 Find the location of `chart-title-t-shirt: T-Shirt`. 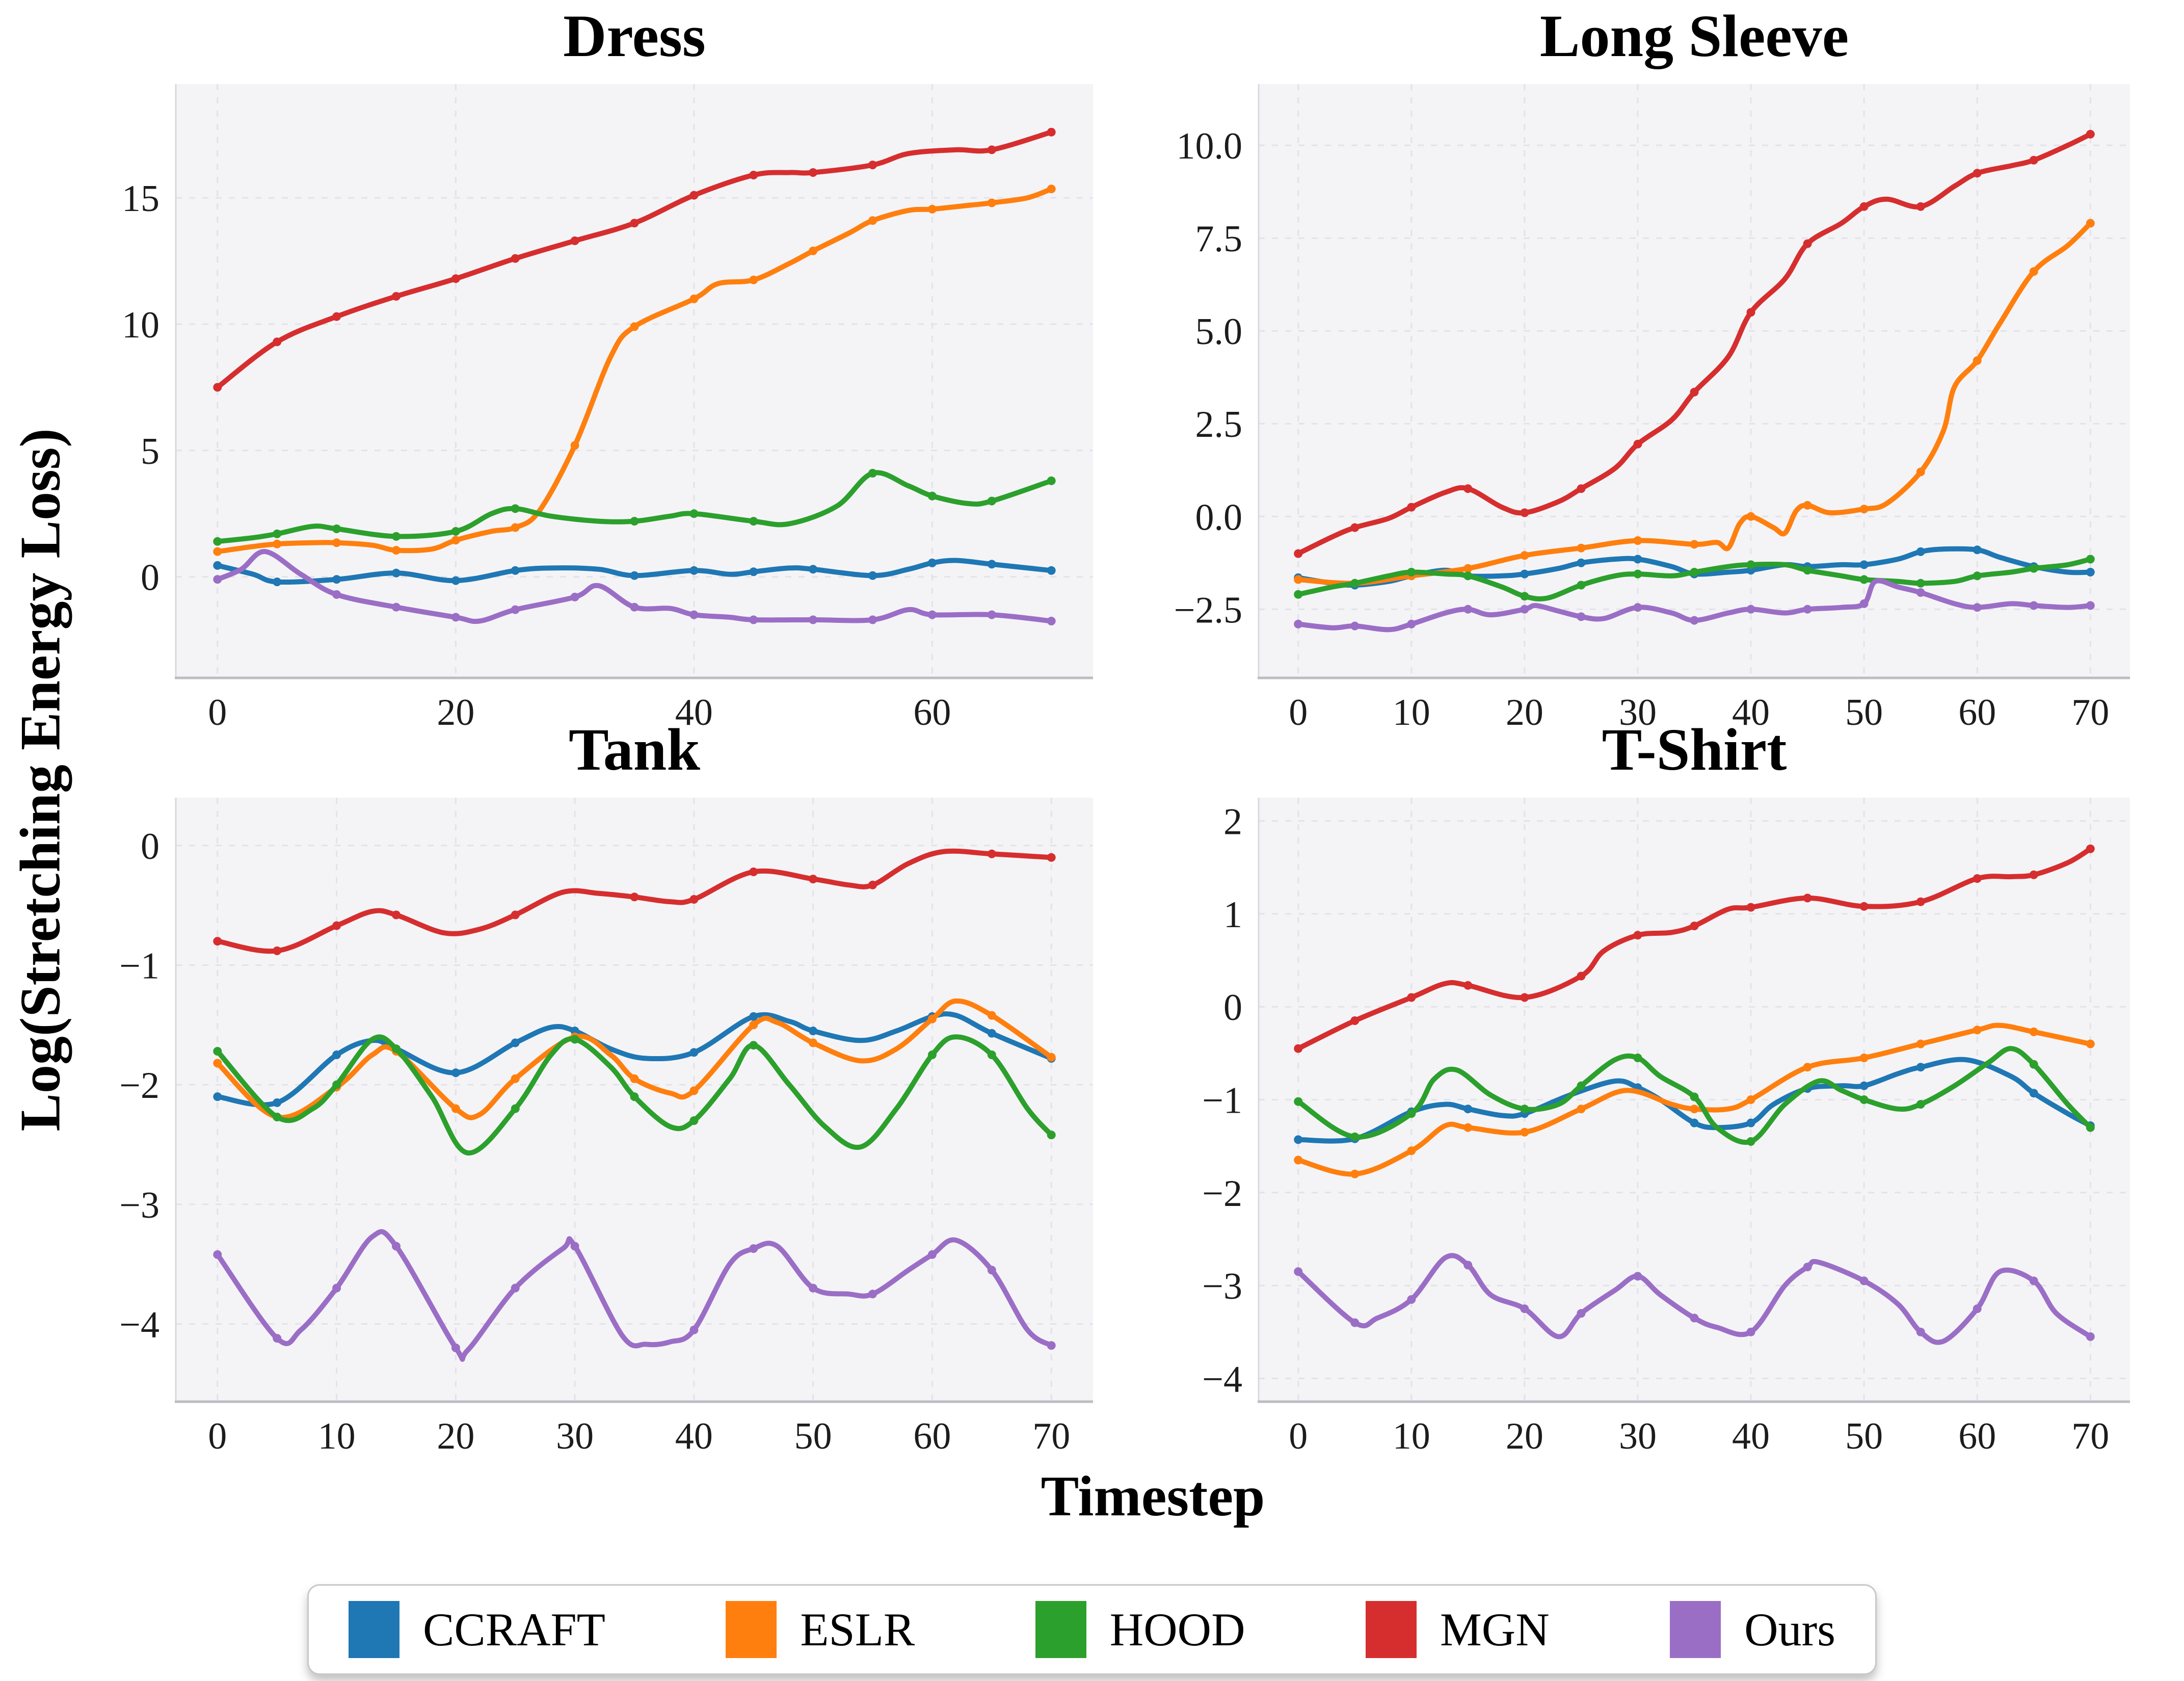

chart-title-t-shirt: T-Shirt is located at coordinates (1694, 749).